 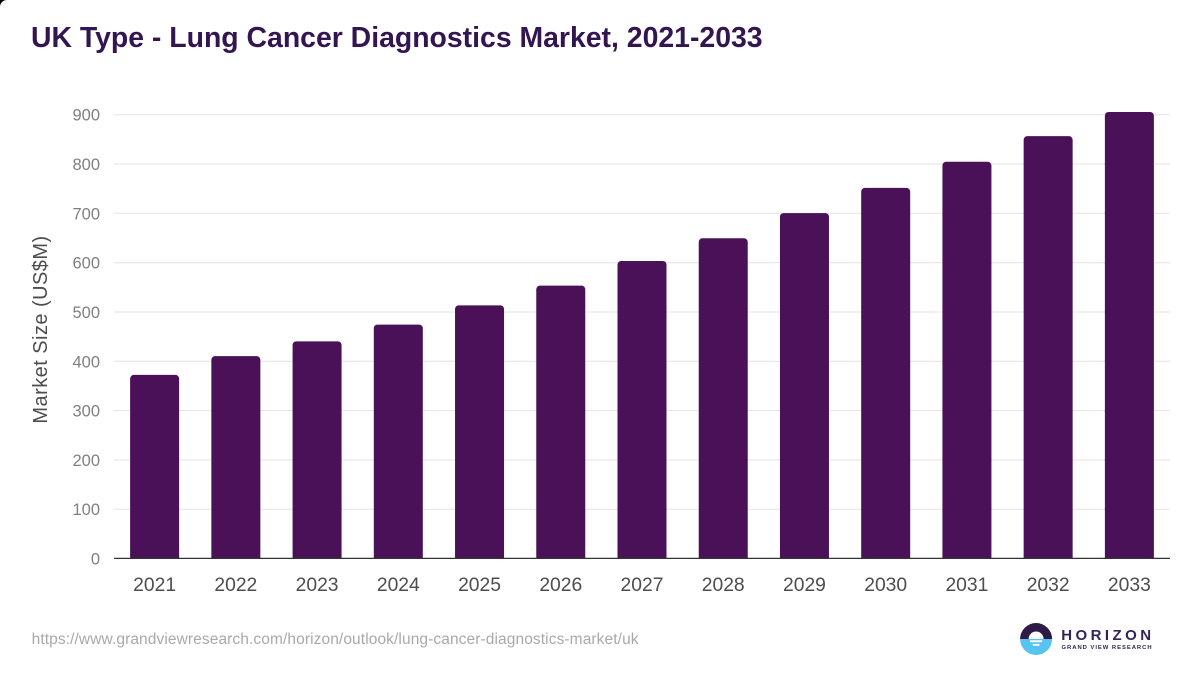 I want to click on svg-text: 200, so click(x=86, y=461).